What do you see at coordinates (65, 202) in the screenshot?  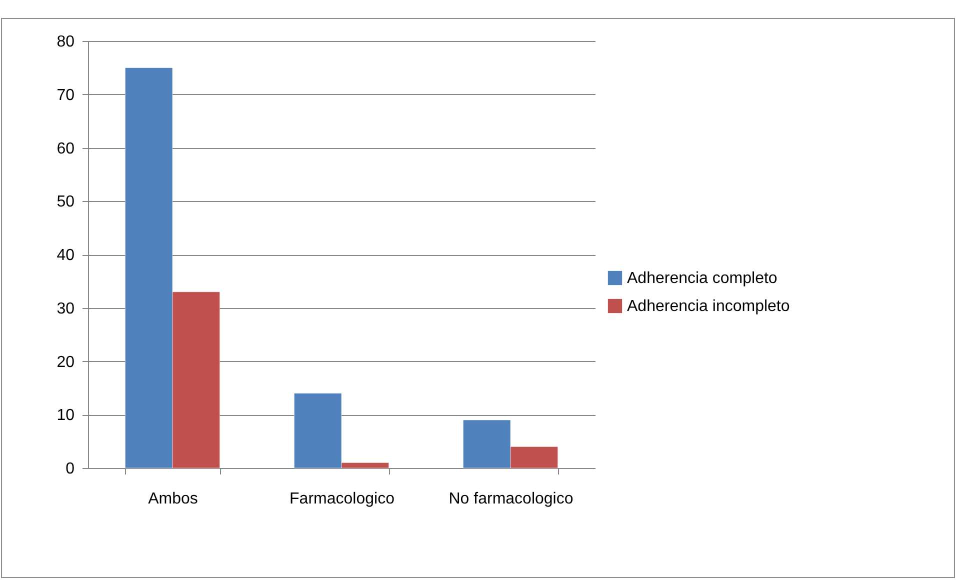 I see `y-tick-label: 50` at bounding box center [65, 202].